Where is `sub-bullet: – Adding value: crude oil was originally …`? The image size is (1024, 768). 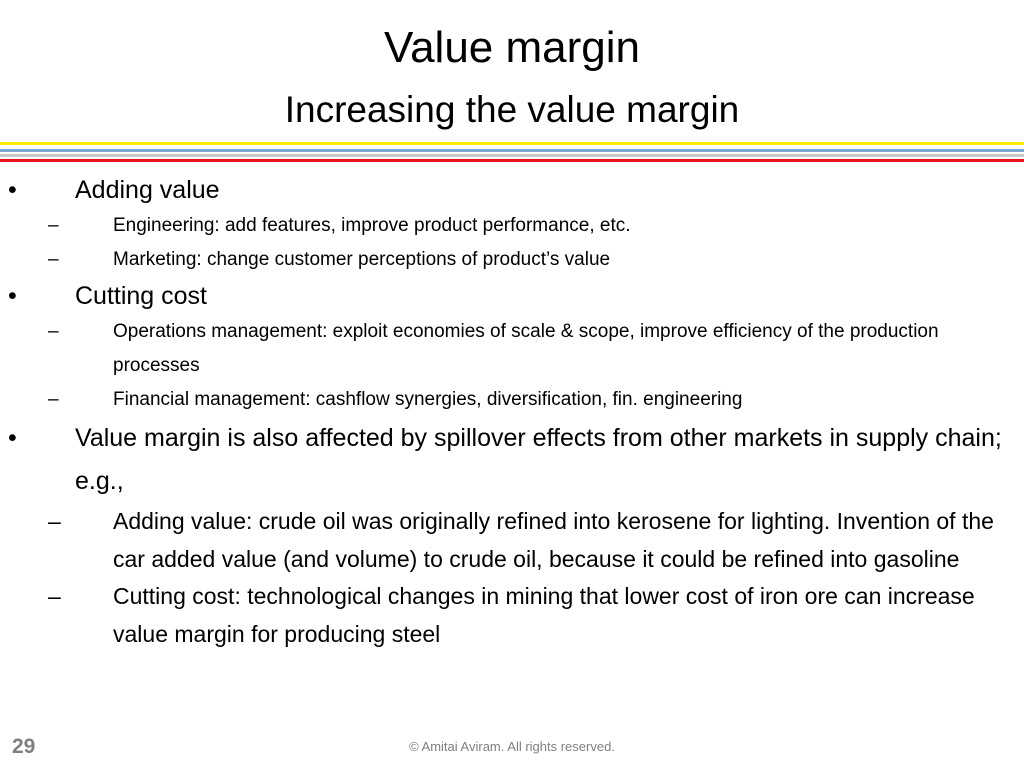 sub-bullet: – Adding value: crude oil was originally … is located at coordinates (501, 540).